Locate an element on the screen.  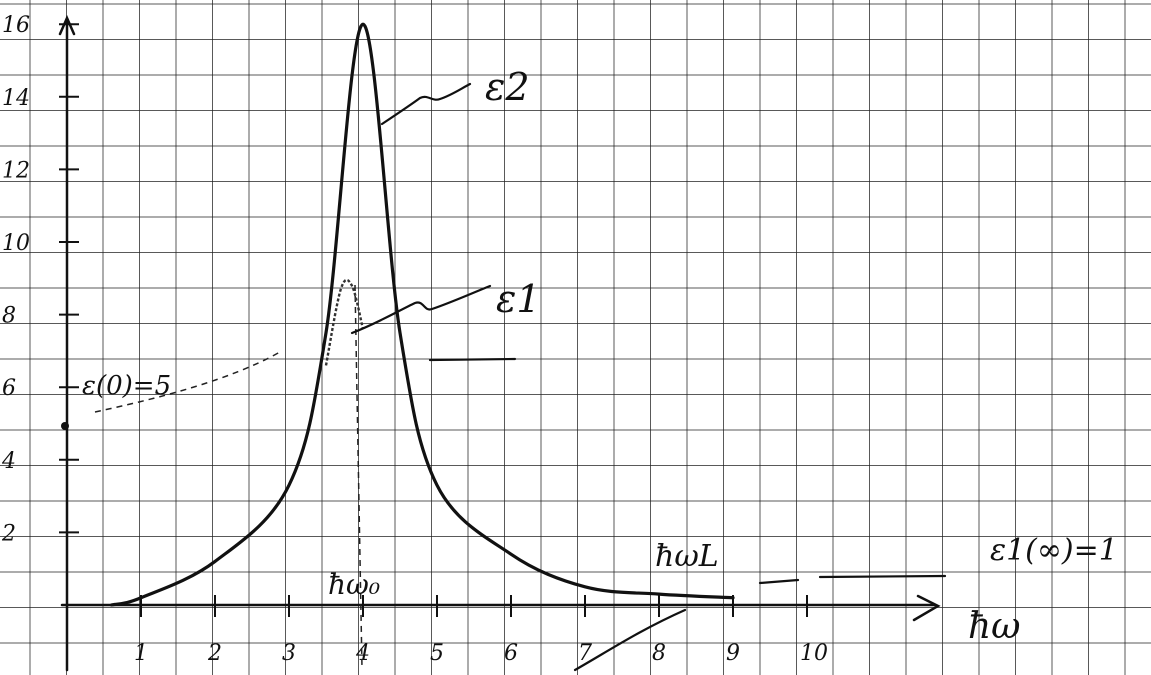
y-tick-label: 6 is located at coordinates (9, 388).